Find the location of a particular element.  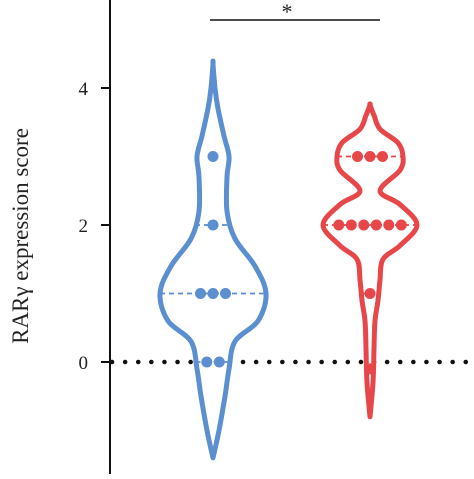

y-axis-title: RARγ expression score is located at coordinates (20, 236).